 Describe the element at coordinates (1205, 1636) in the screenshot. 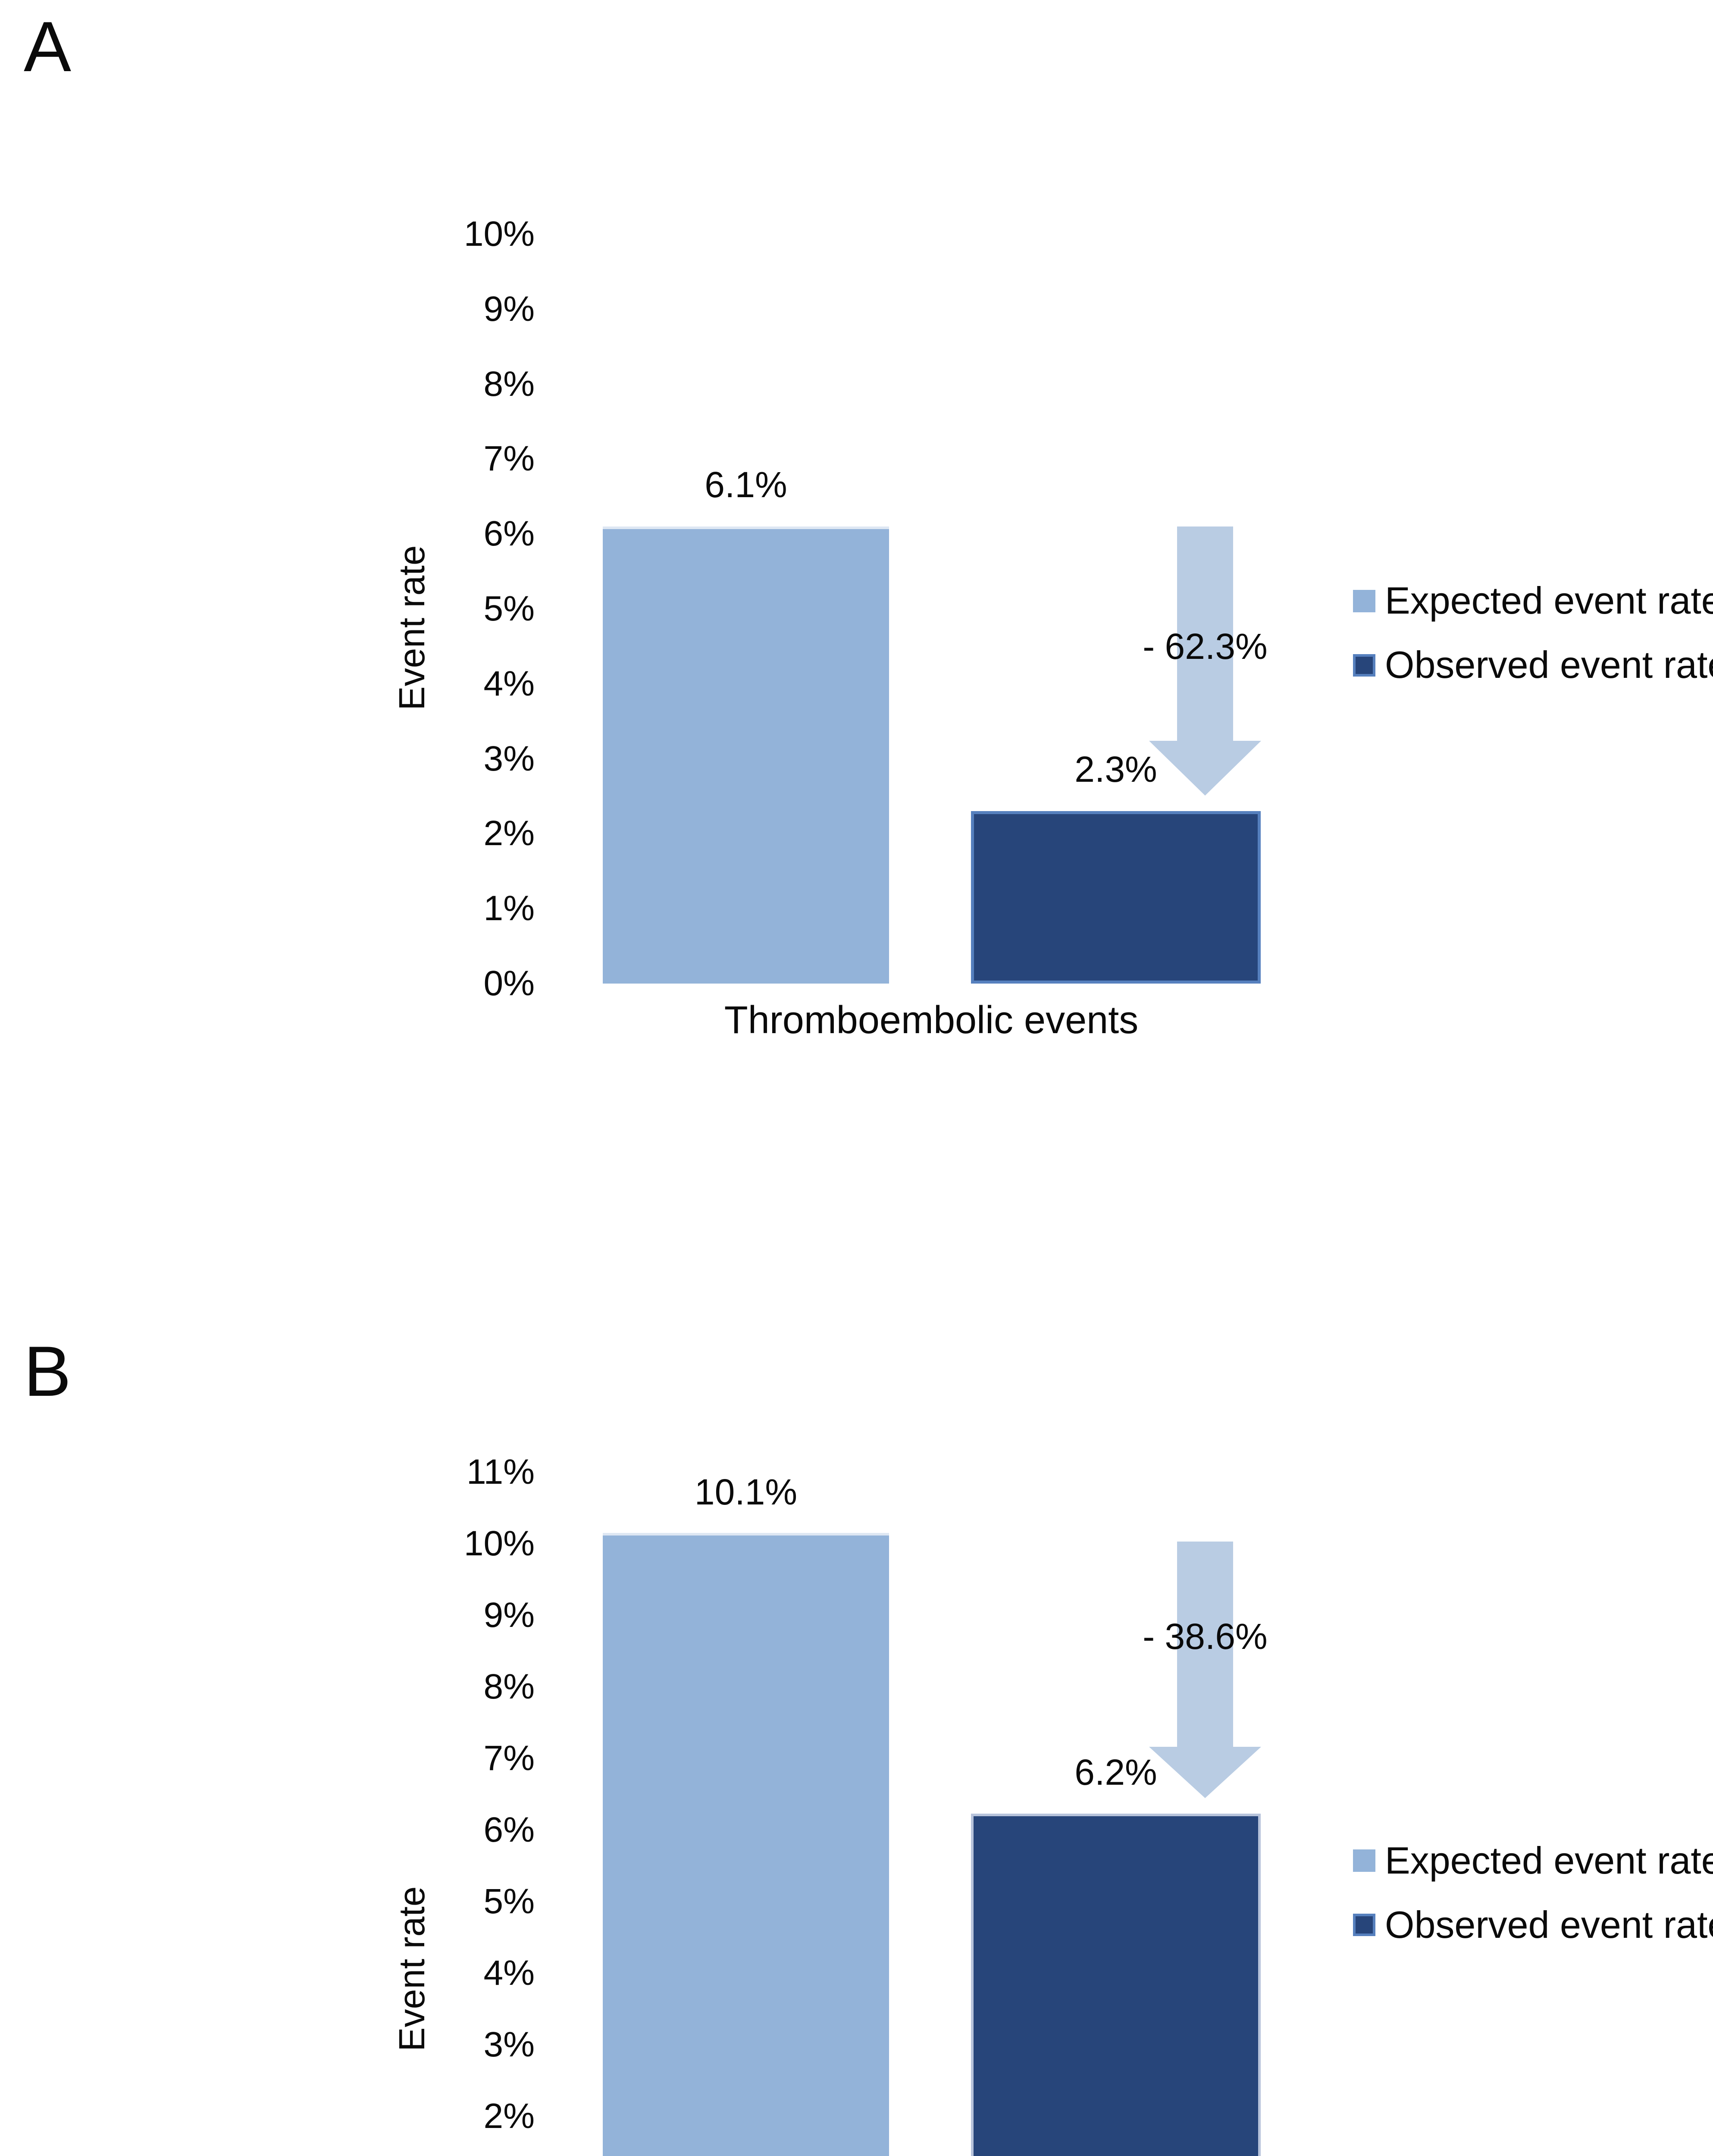

I see `reduction-percent-label: - 38.6%` at that location.